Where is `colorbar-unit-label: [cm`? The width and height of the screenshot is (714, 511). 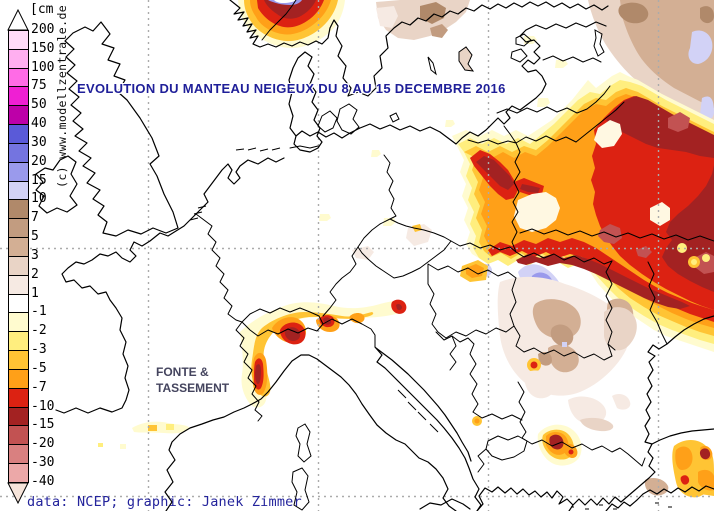
colorbar-unit-label: [cm is located at coordinates (42, 9).